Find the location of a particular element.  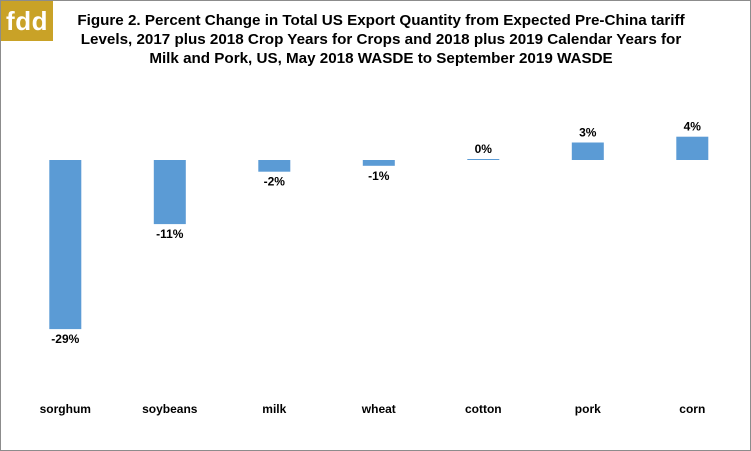

data-label-pork: 3% is located at coordinates (588, 133).